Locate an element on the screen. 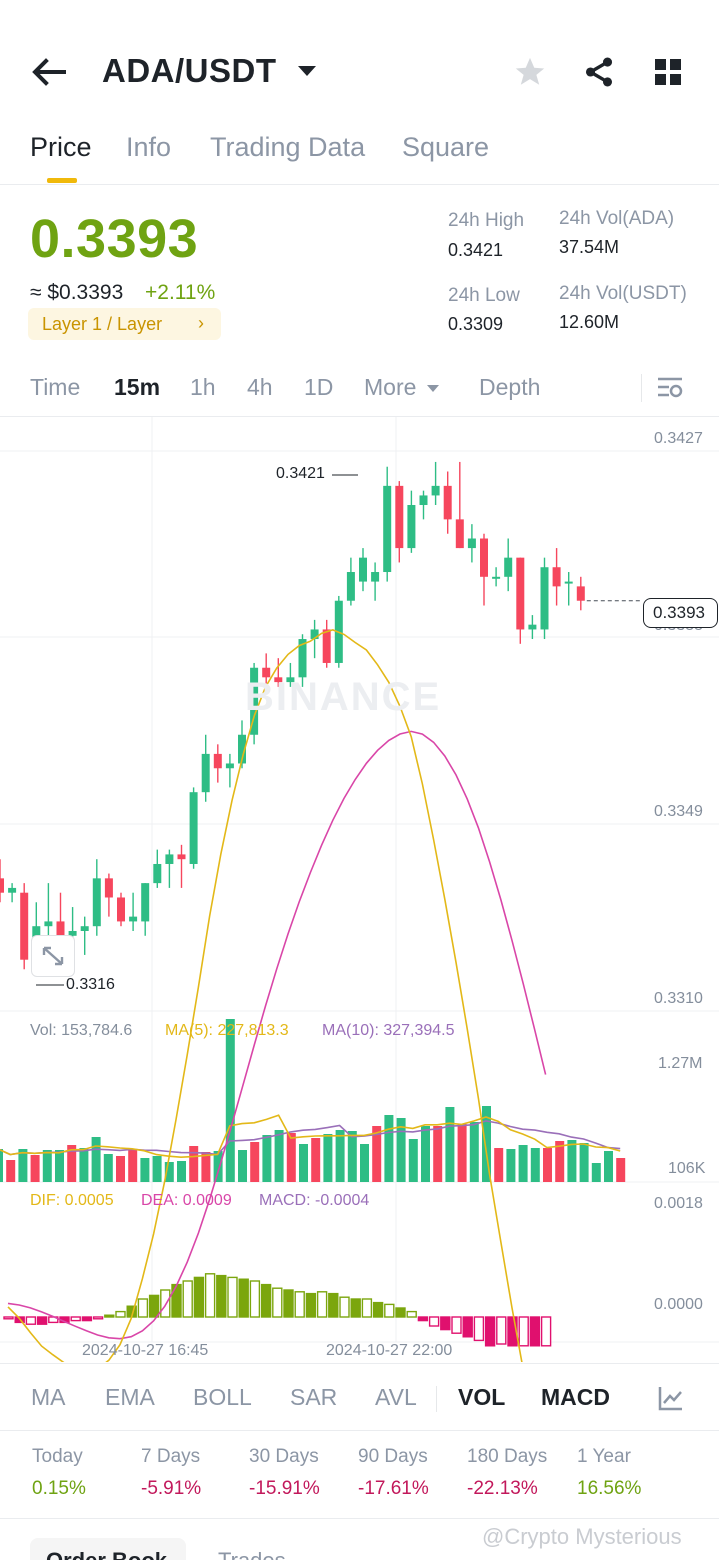 The image size is (719, 1560). timeframe-1h: 1h is located at coordinates (203, 387).